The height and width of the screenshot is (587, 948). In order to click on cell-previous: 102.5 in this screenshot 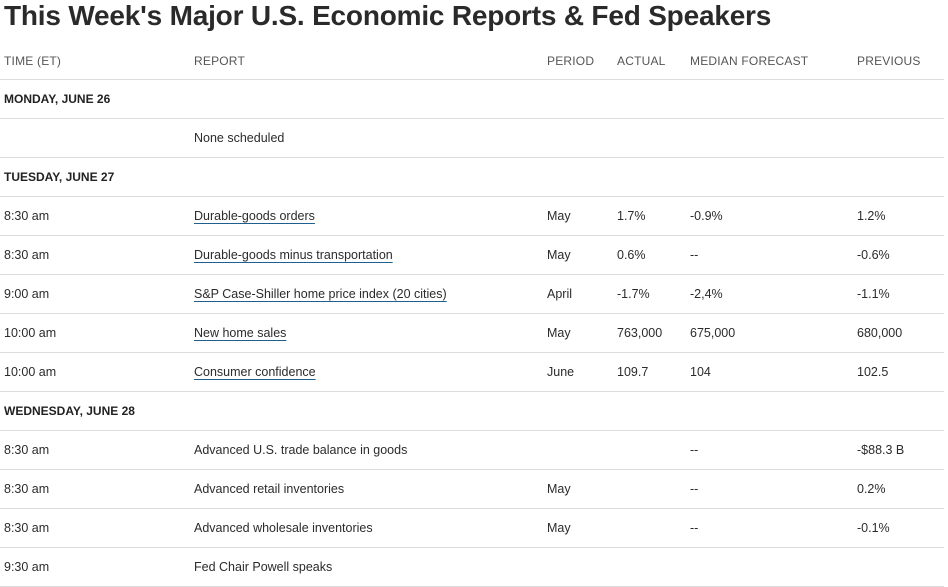, I will do `click(873, 372)`.